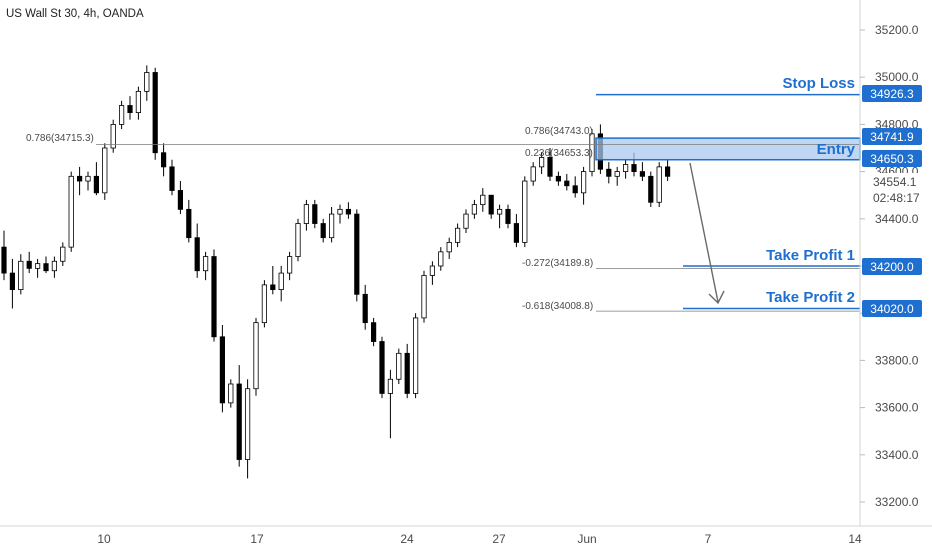 This screenshot has height=550, width=932. I want to click on take-profit-2-badge-text: 34020.0, so click(892, 309).